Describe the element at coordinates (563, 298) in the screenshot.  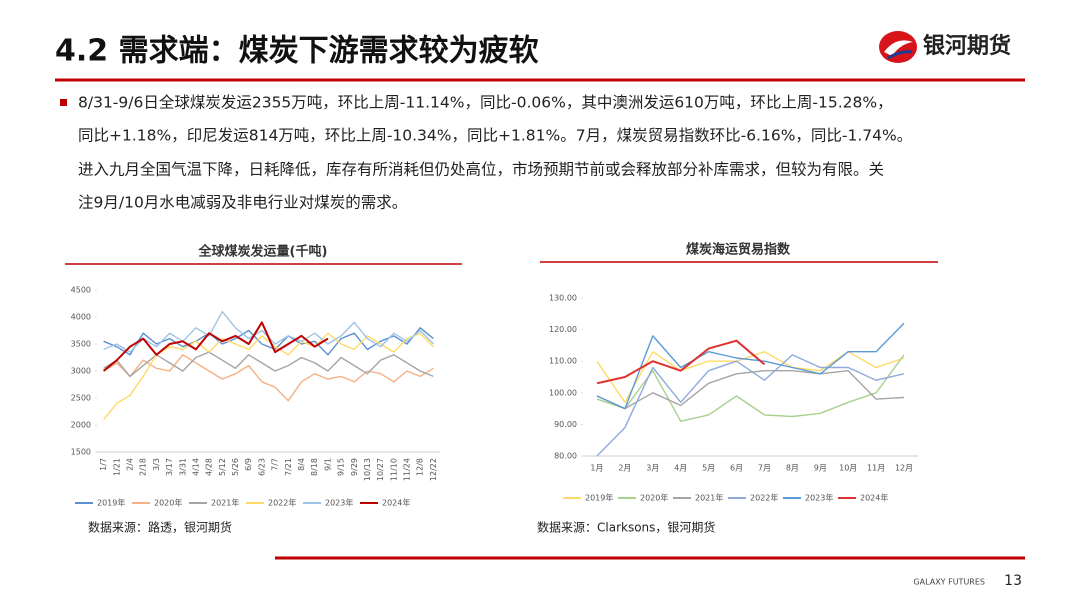
I see `y-tick-label: 130.00` at that location.